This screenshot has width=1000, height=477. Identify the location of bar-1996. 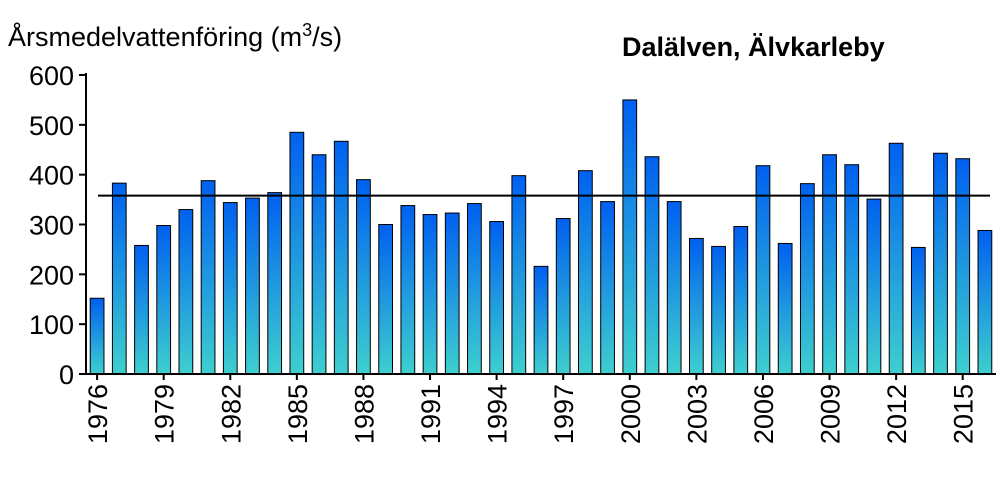
(541, 320).